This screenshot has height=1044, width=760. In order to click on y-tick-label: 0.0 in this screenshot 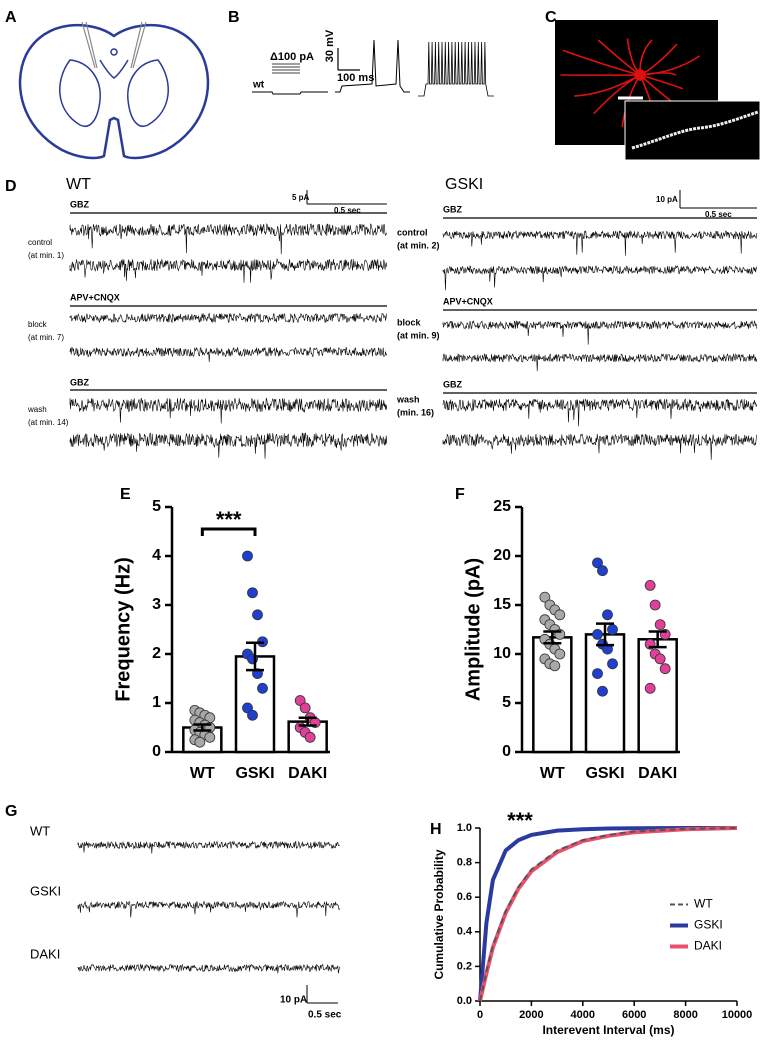, I will do `click(464, 1001)`.